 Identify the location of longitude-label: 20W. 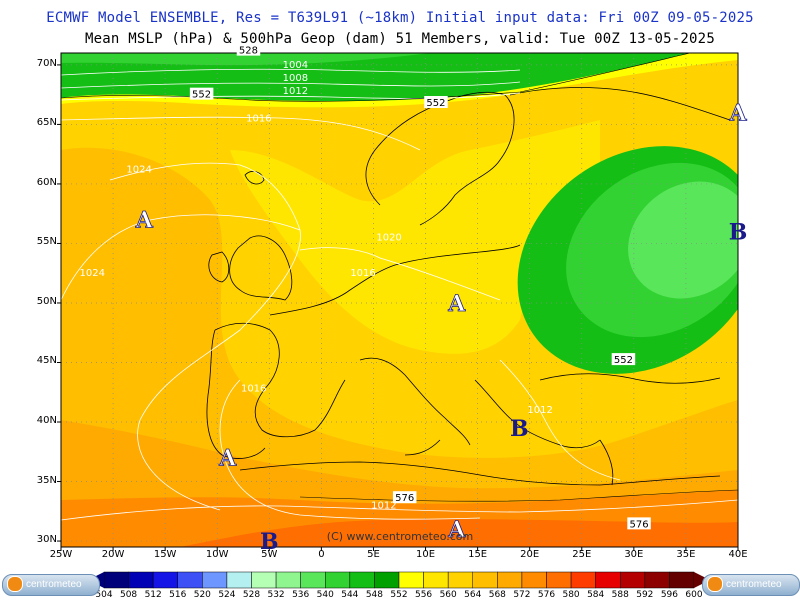
(113, 554).